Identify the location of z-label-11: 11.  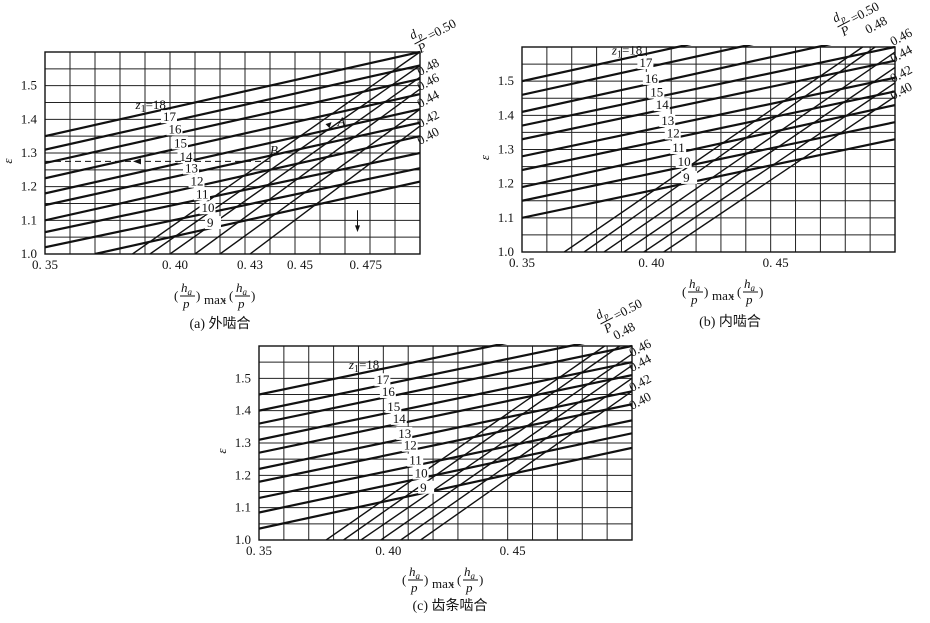
(678, 147).